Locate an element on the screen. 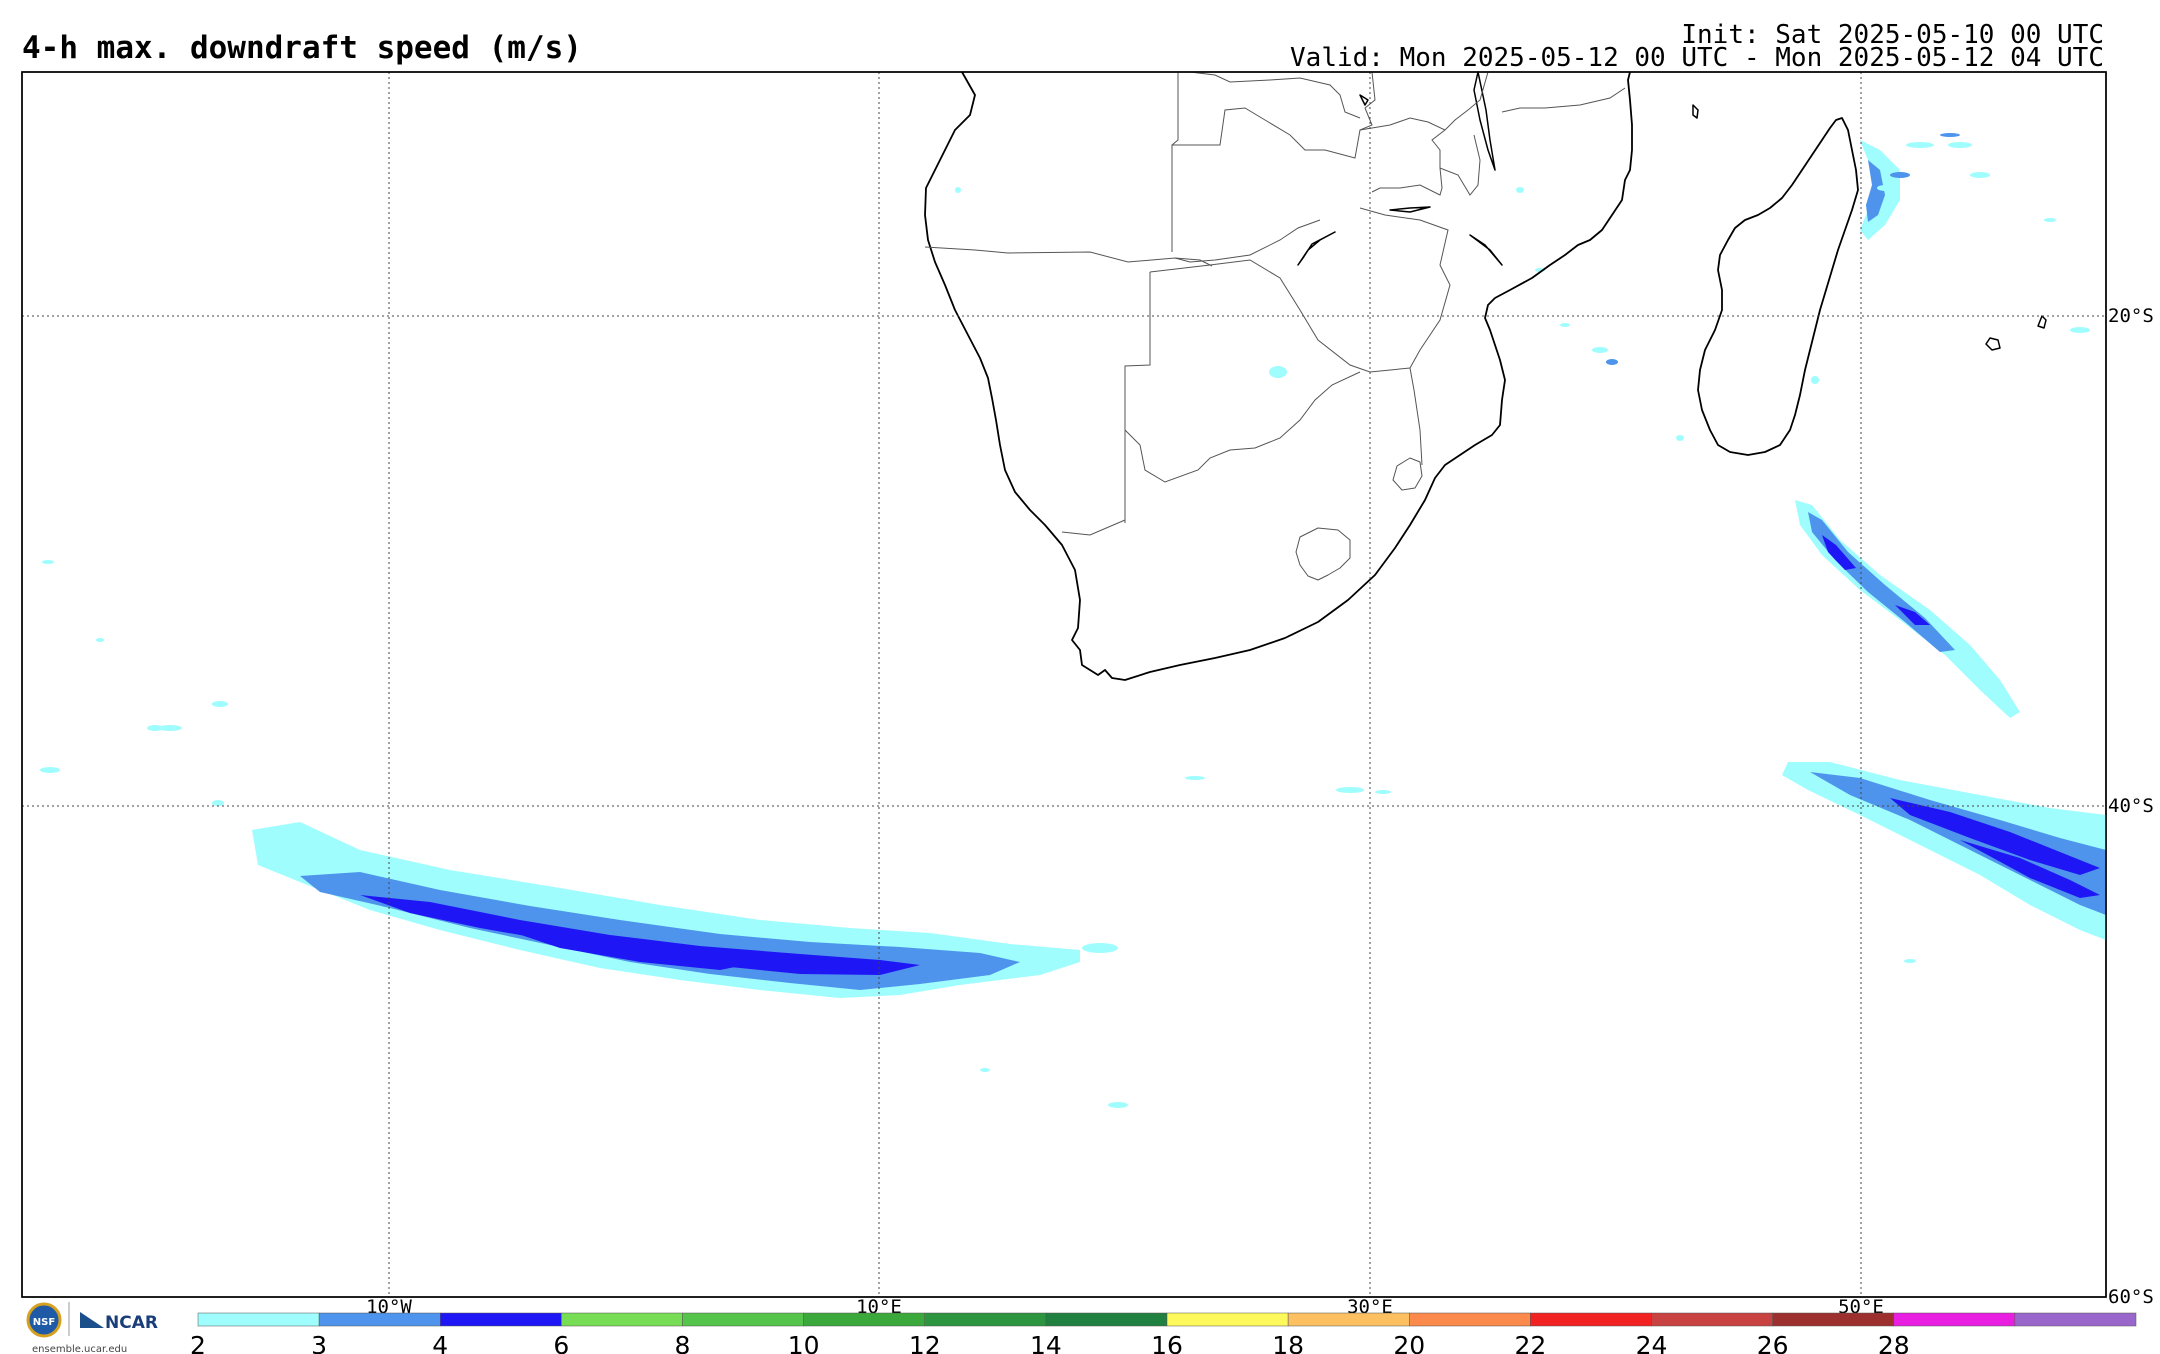 The image size is (2160, 1354). lake-cabora is located at coordinates (1410, 209).